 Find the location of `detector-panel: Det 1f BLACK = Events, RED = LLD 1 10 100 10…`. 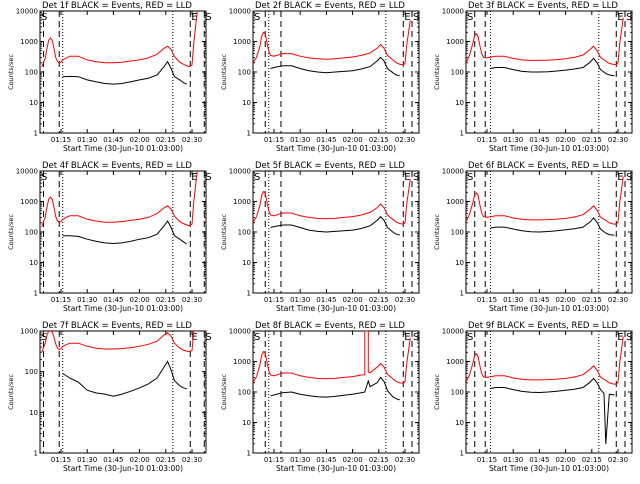

detector-panel: Det 1f BLACK = Events, RED = LLD 1 10 100 10… is located at coordinates (106, 80).